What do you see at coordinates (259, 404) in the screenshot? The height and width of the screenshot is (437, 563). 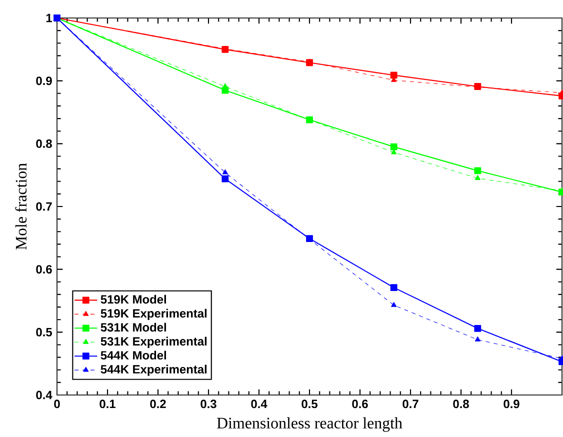 I see `x-tick-label: 0.4` at bounding box center [259, 404].